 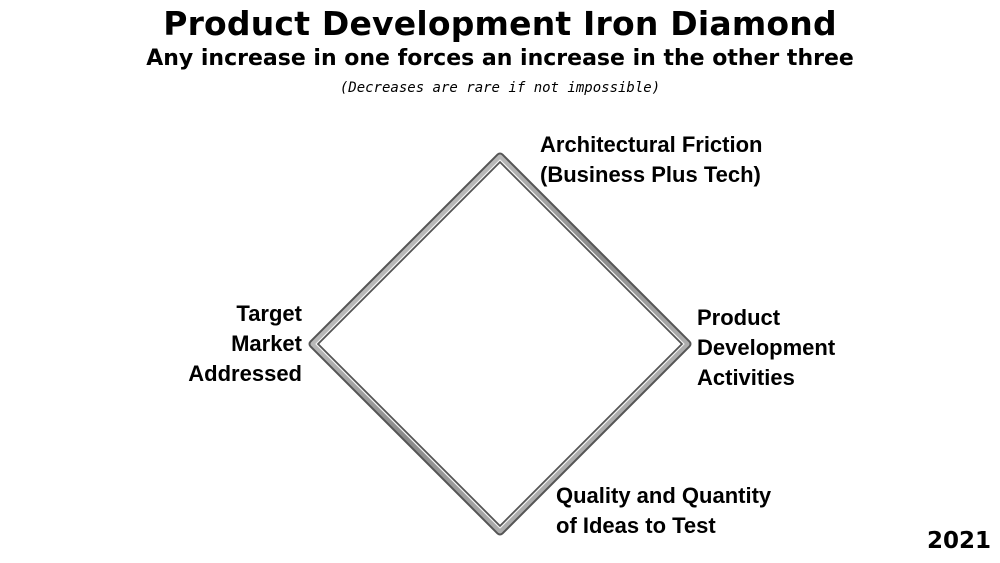 What do you see at coordinates (664, 495) in the screenshot?
I see `label-line: Quality and Quantity` at bounding box center [664, 495].